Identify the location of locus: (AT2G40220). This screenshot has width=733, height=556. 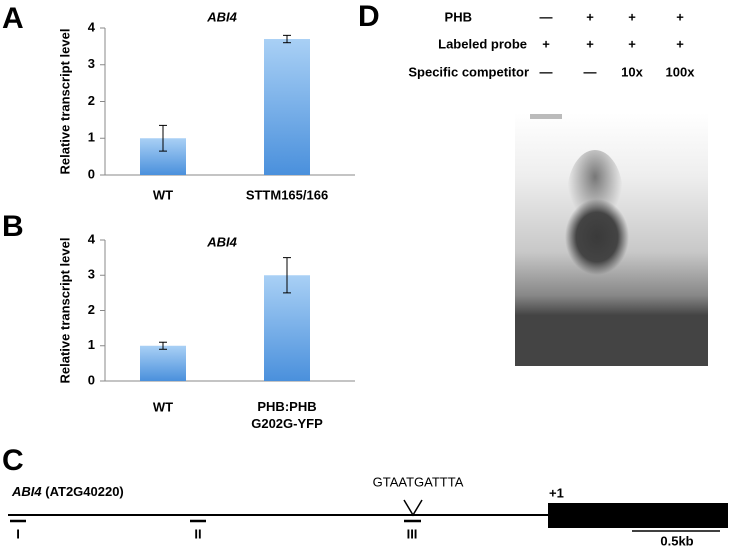
(84, 491).